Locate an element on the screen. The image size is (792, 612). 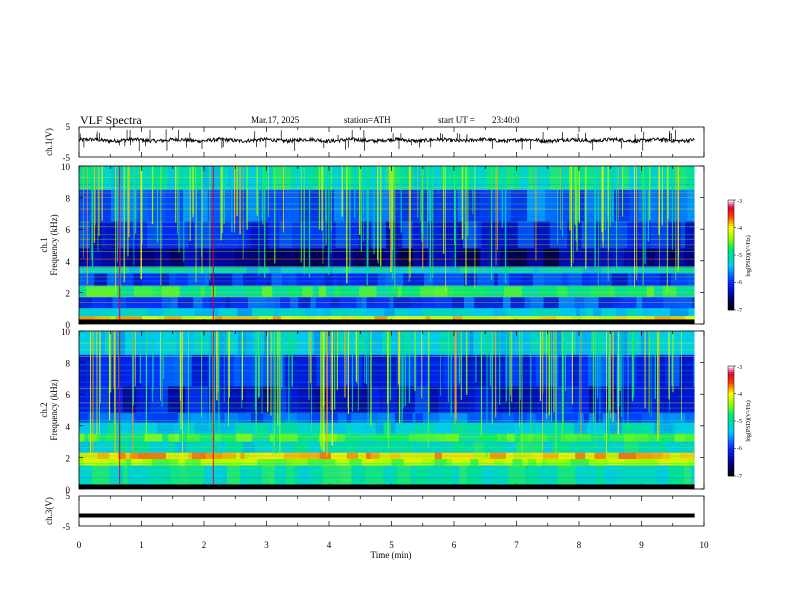
x-tick-label: 3 is located at coordinates (266, 545).